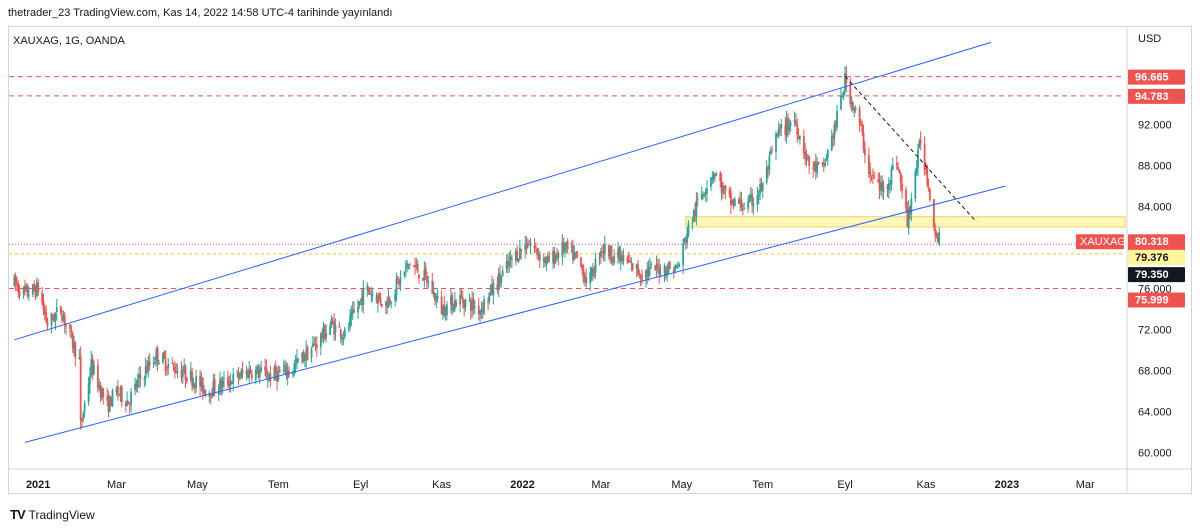 Image resolution: width=1200 pixels, height=530 pixels. I want to click on symbol-label: XAUXAG, 1G, OANDA, so click(69, 41).